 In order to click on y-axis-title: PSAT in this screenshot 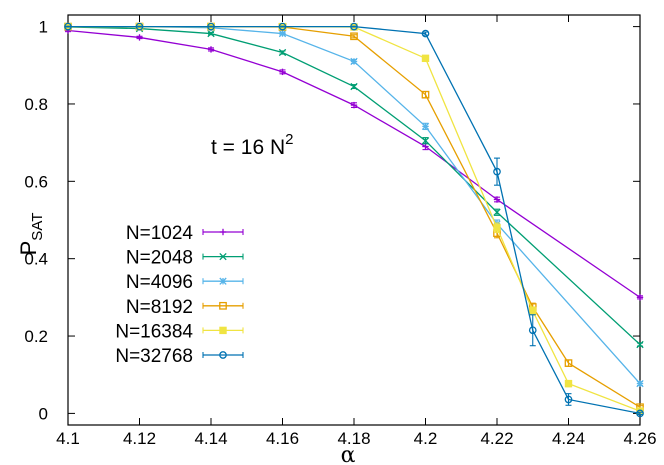, I will do `click(31, 234)`.